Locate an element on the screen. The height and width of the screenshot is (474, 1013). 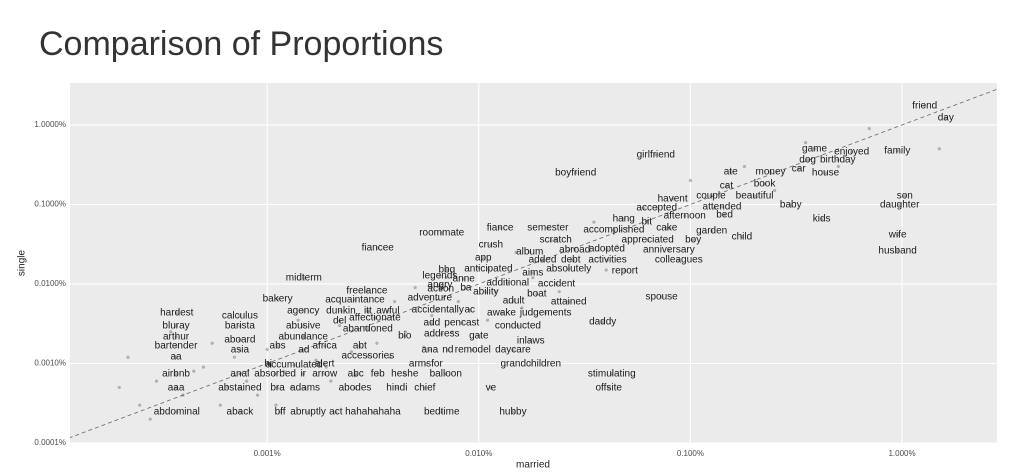
word-label: ana is located at coordinates (430, 350).